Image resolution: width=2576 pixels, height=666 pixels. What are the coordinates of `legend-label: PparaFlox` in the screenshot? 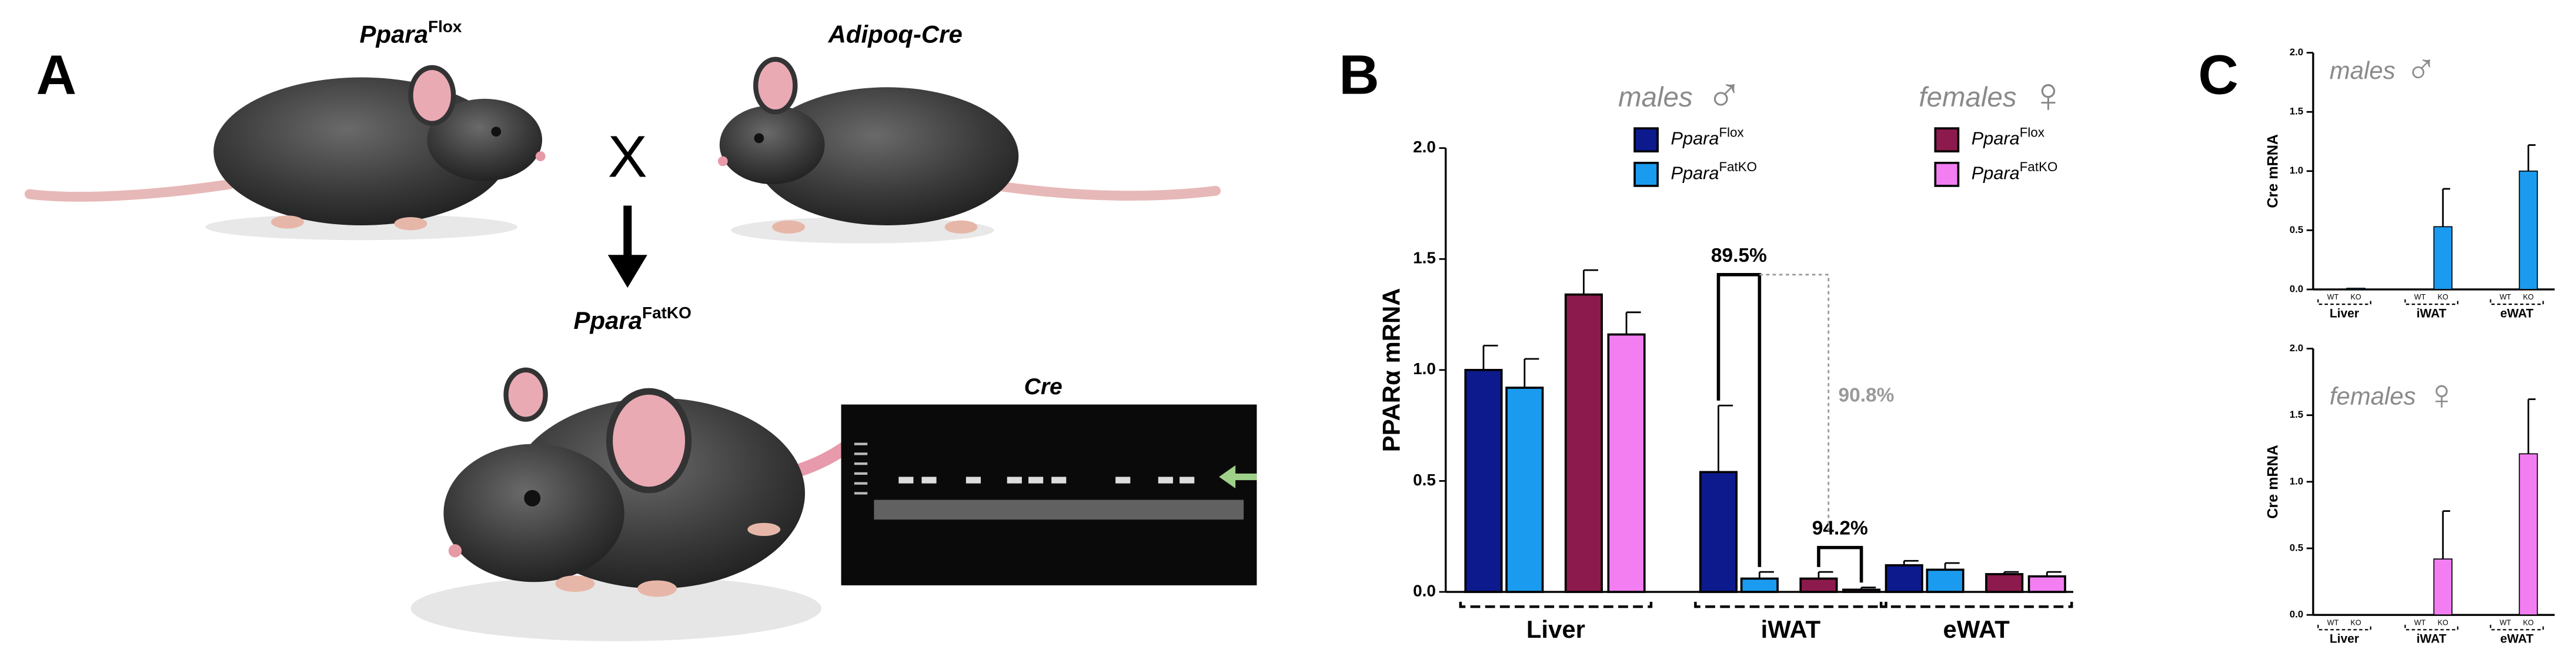 It's located at (1707, 136).